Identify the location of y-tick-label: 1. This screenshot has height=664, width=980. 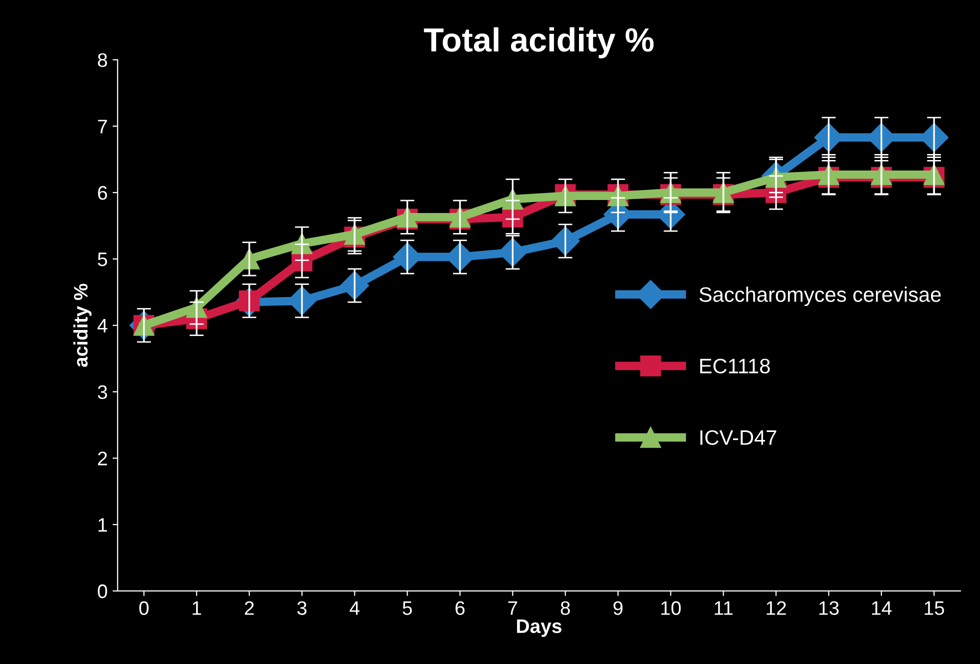
(102, 525).